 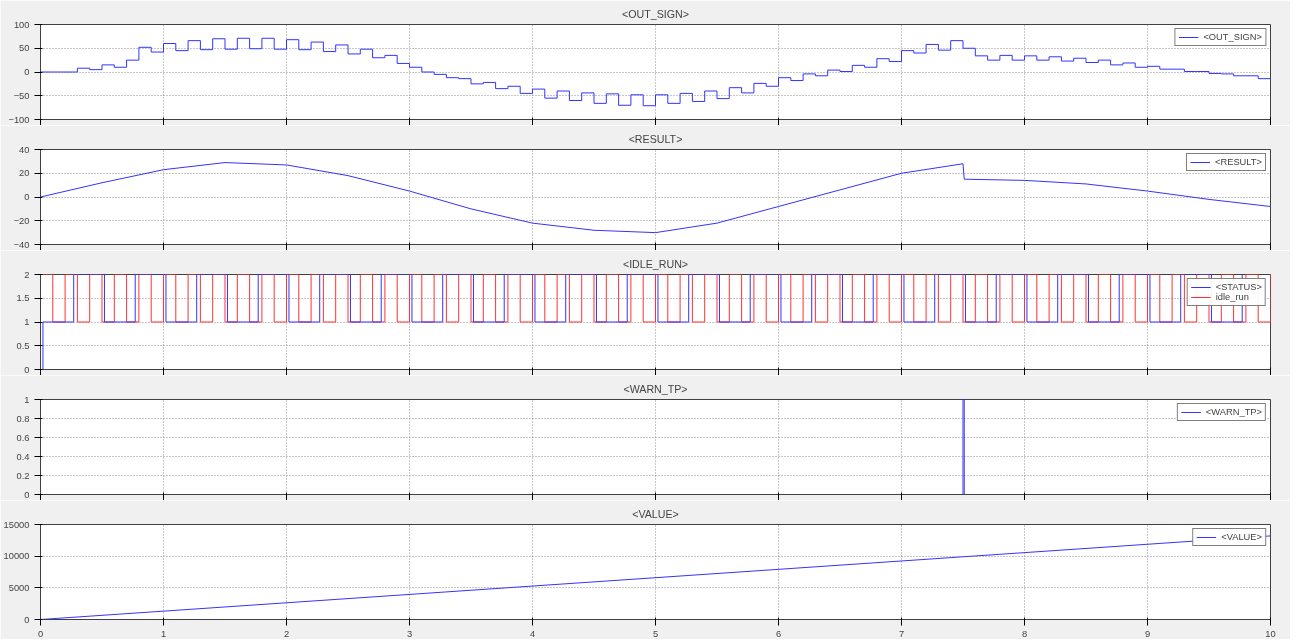 I want to click on x-tick-label: 2, so click(x=286, y=633).